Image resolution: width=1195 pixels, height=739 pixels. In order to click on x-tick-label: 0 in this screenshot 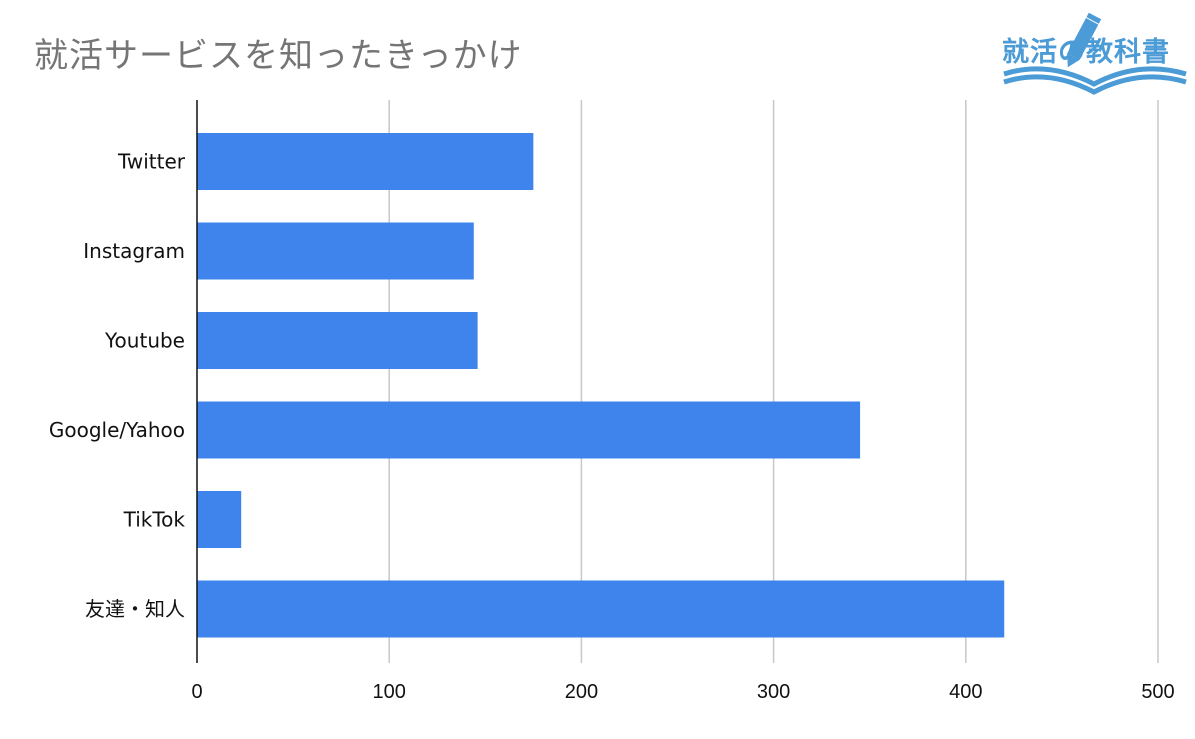, I will do `click(196, 692)`.